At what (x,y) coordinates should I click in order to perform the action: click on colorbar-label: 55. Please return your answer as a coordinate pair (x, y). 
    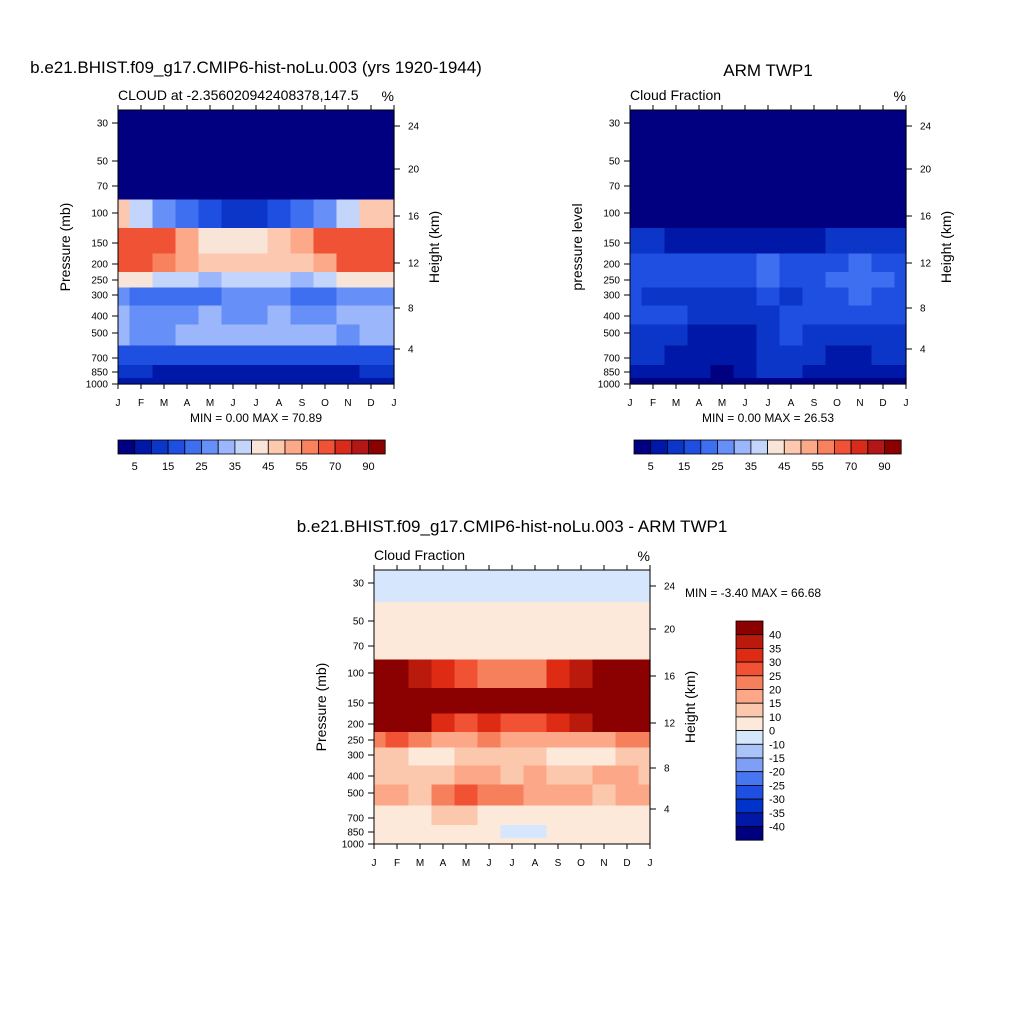
    Looking at the image, I should click on (818, 467).